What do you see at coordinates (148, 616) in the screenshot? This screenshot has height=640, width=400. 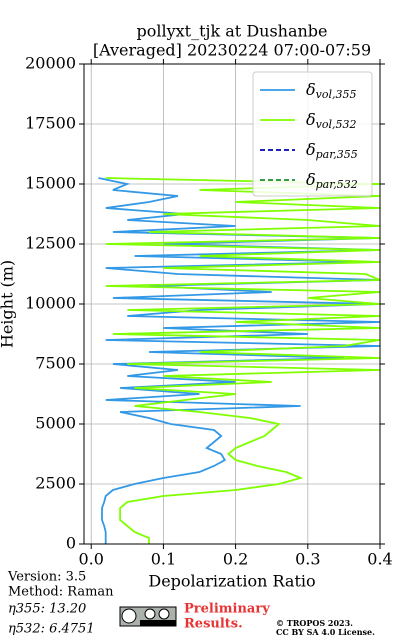 I see `cc-badge` at bounding box center [148, 616].